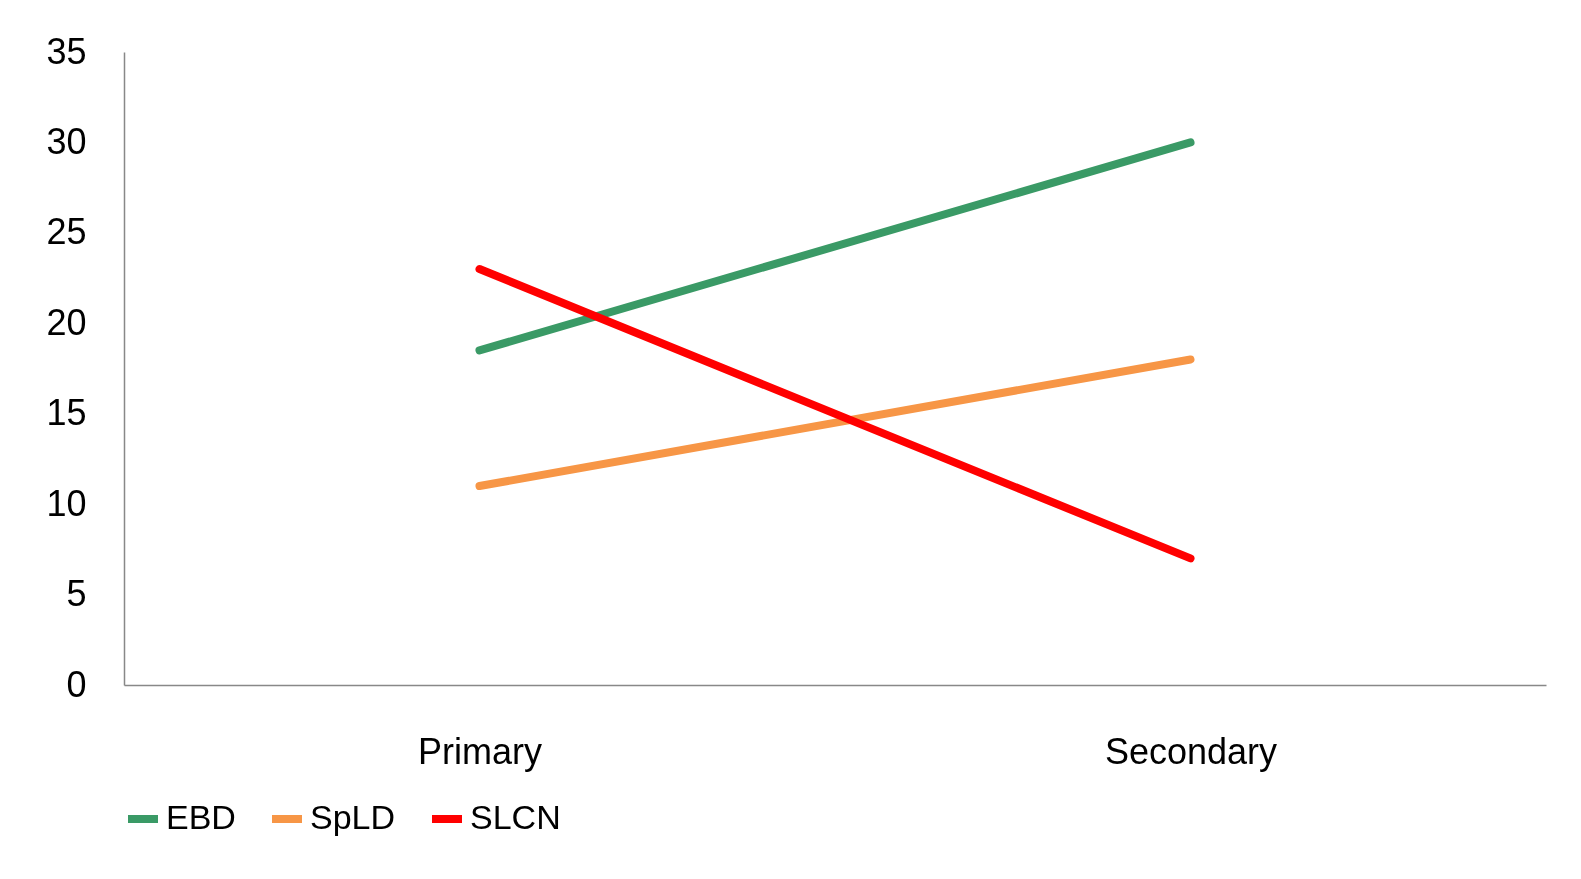  I want to click on y-tick-label: 30, so click(66, 141).